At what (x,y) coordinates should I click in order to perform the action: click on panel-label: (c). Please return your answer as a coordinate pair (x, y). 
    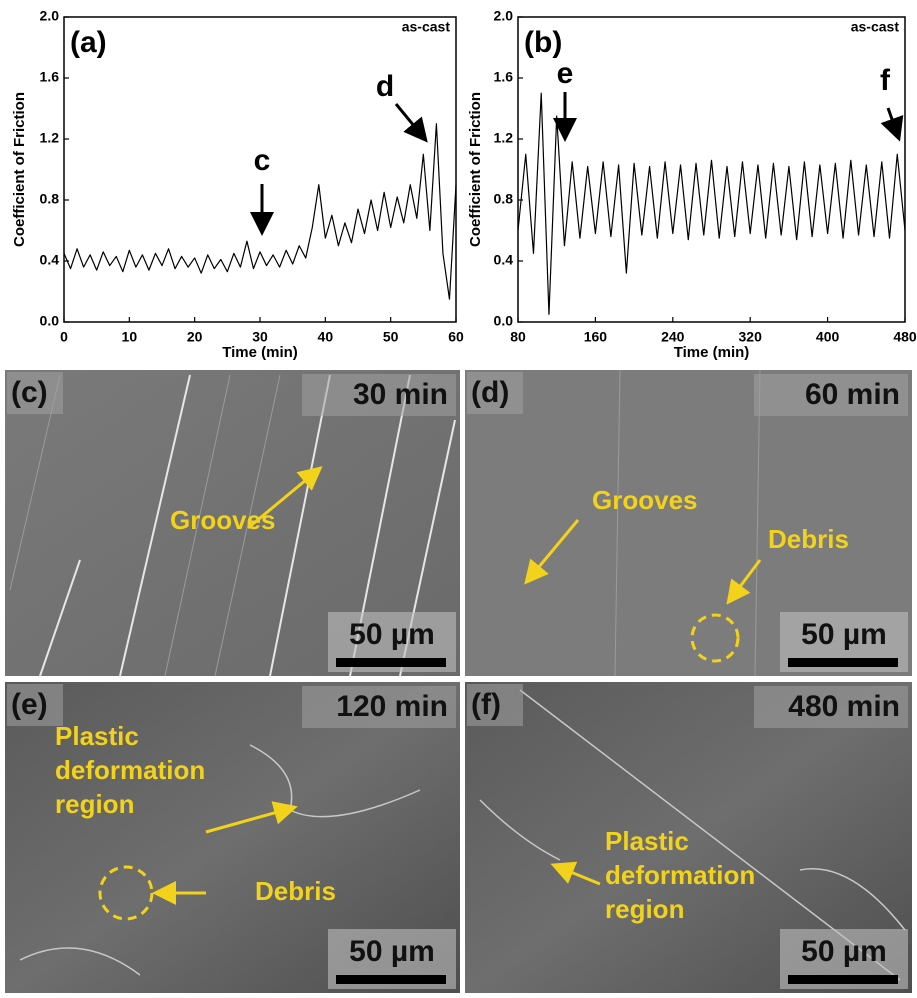
    Looking at the image, I should click on (29, 392).